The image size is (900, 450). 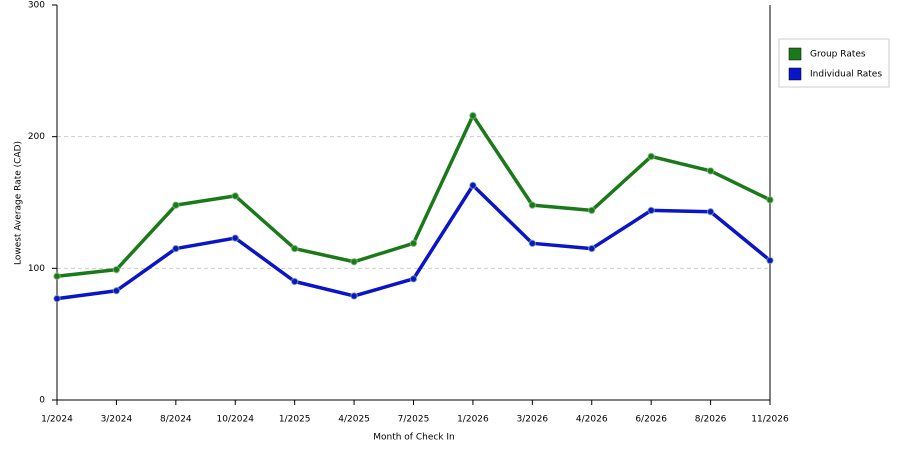 I want to click on x-tick-label: 1/2026, so click(x=473, y=420).